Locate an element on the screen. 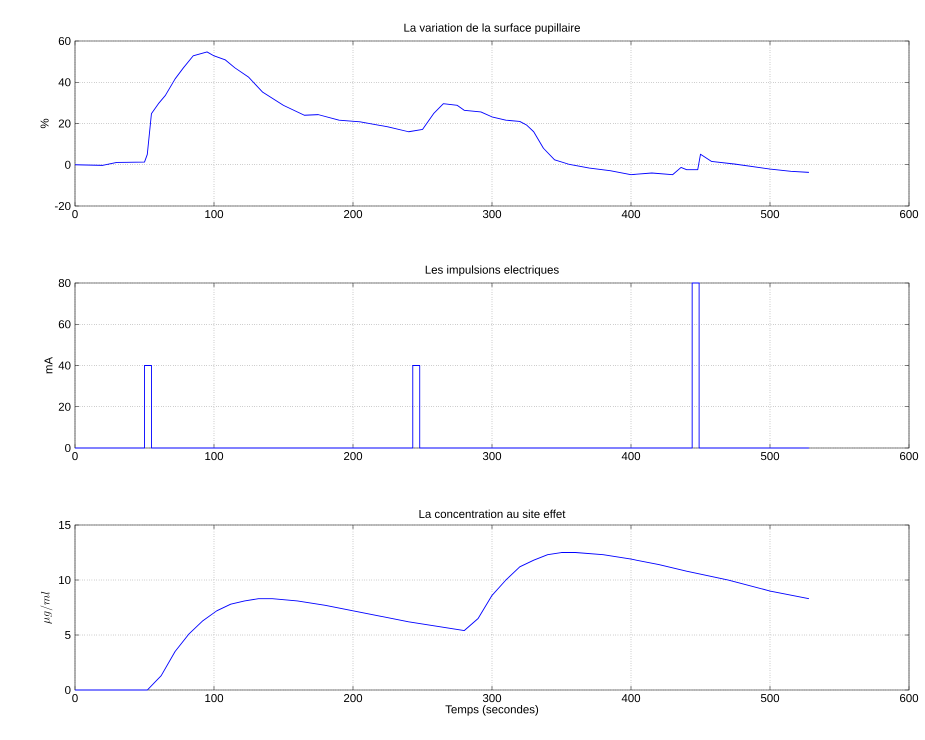 This screenshot has width=925, height=740. chart-title: La variation de la surface pupillaire is located at coordinates (492, 28).